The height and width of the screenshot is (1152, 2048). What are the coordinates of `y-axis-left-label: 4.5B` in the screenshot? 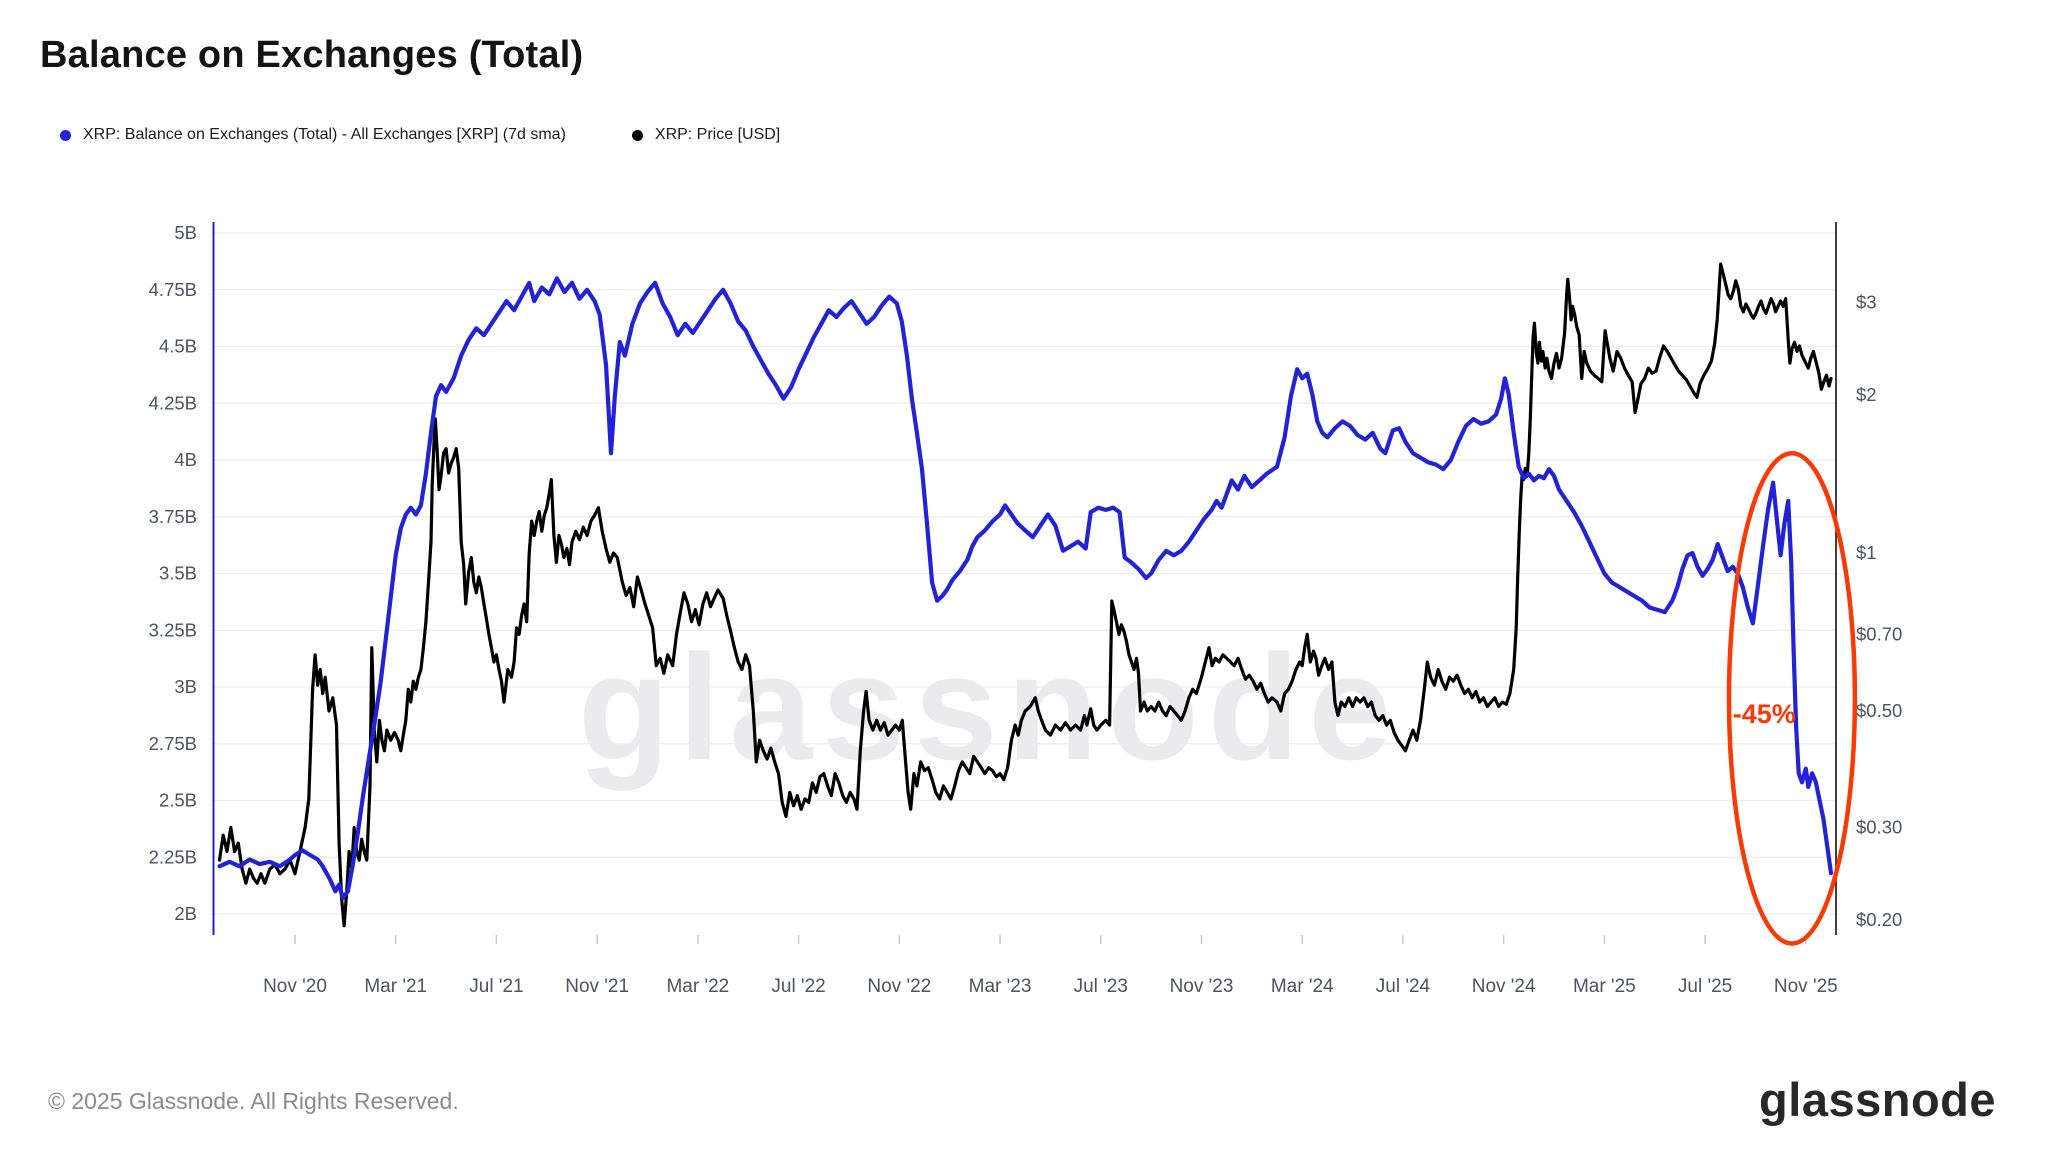 It's located at (178, 346).